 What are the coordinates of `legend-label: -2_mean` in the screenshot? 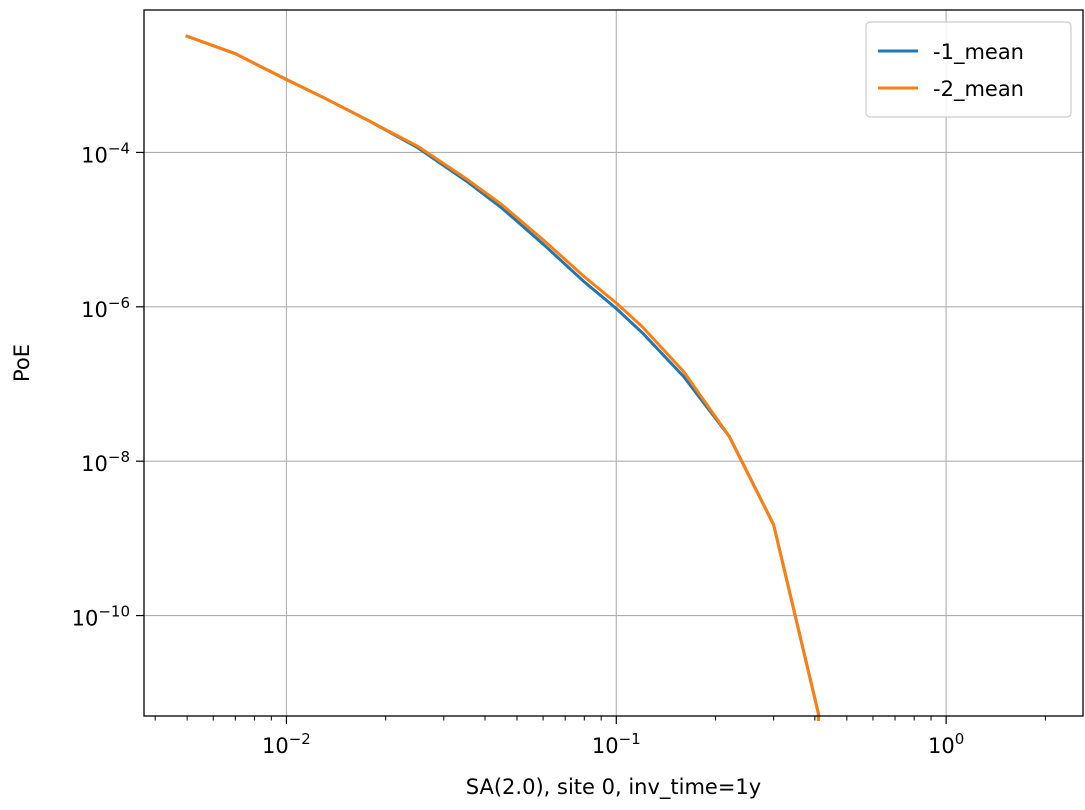 It's located at (978, 89).